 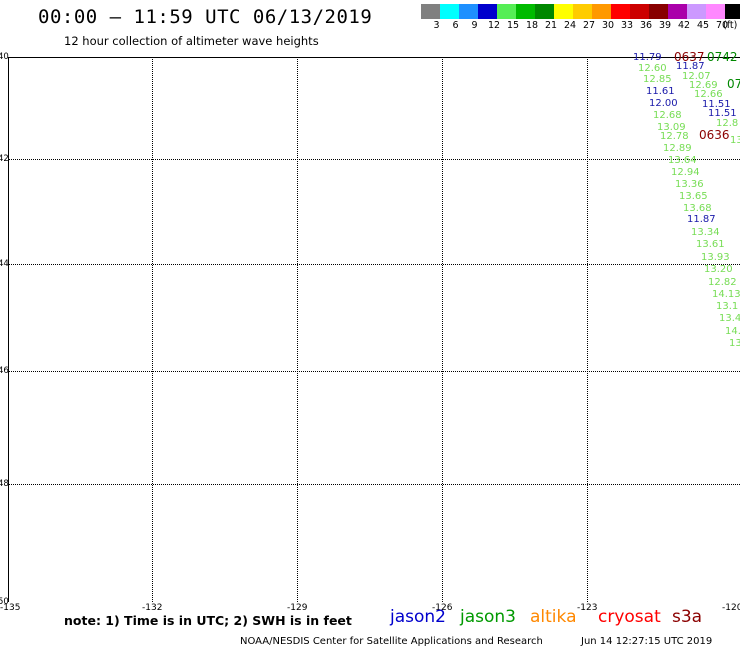 What do you see at coordinates (715, 257) in the screenshot?
I see `wave-height-value: 13.93` at bounding box center [715, 257].